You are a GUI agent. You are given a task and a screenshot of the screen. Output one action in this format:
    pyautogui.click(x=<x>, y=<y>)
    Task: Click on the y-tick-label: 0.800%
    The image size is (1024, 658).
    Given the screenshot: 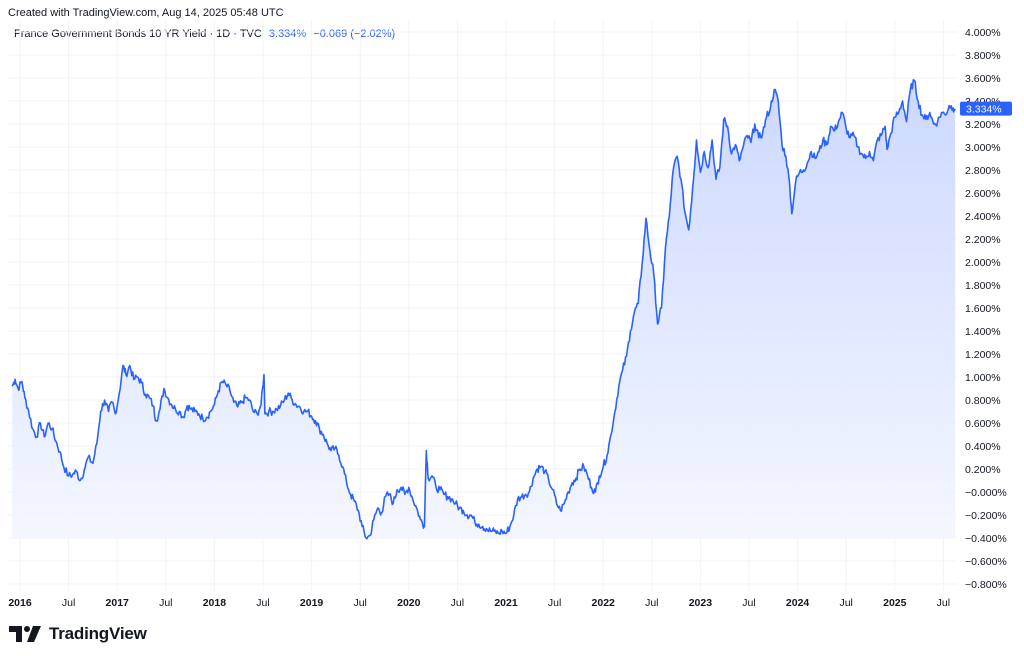 What is the action you would take?
    pyautogui.click(x=983, y=401)
    